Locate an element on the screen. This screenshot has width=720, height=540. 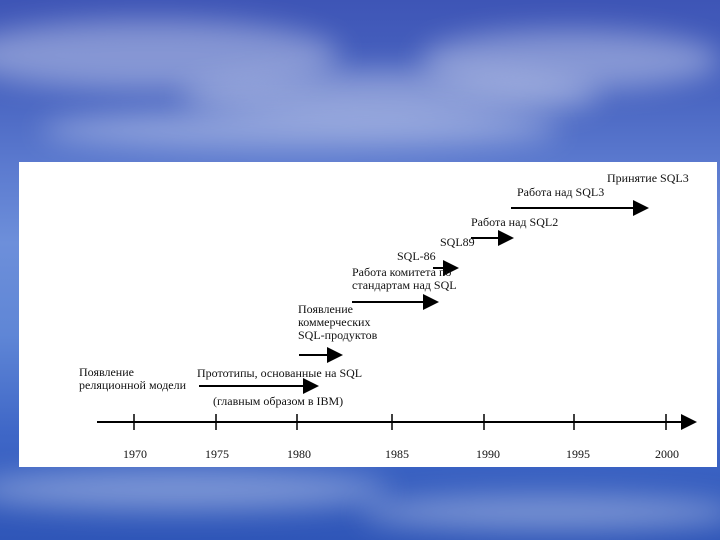
year-label-1995: 1995 is located at coordinates (578, 454).